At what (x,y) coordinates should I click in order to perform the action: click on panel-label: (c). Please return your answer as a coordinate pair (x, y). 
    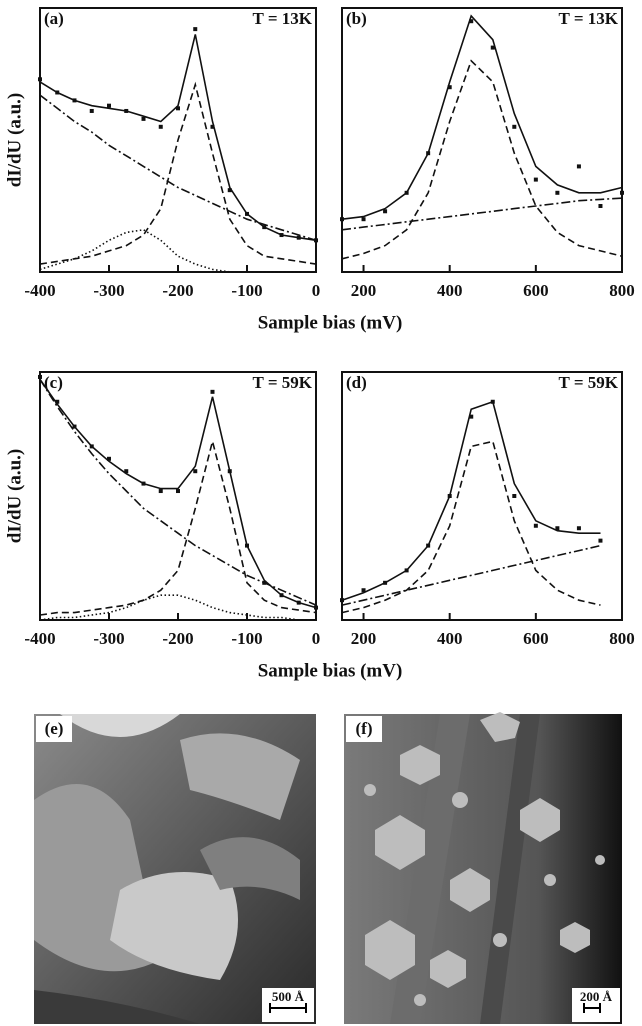
    Looking at the image, I should click on (53, 382).